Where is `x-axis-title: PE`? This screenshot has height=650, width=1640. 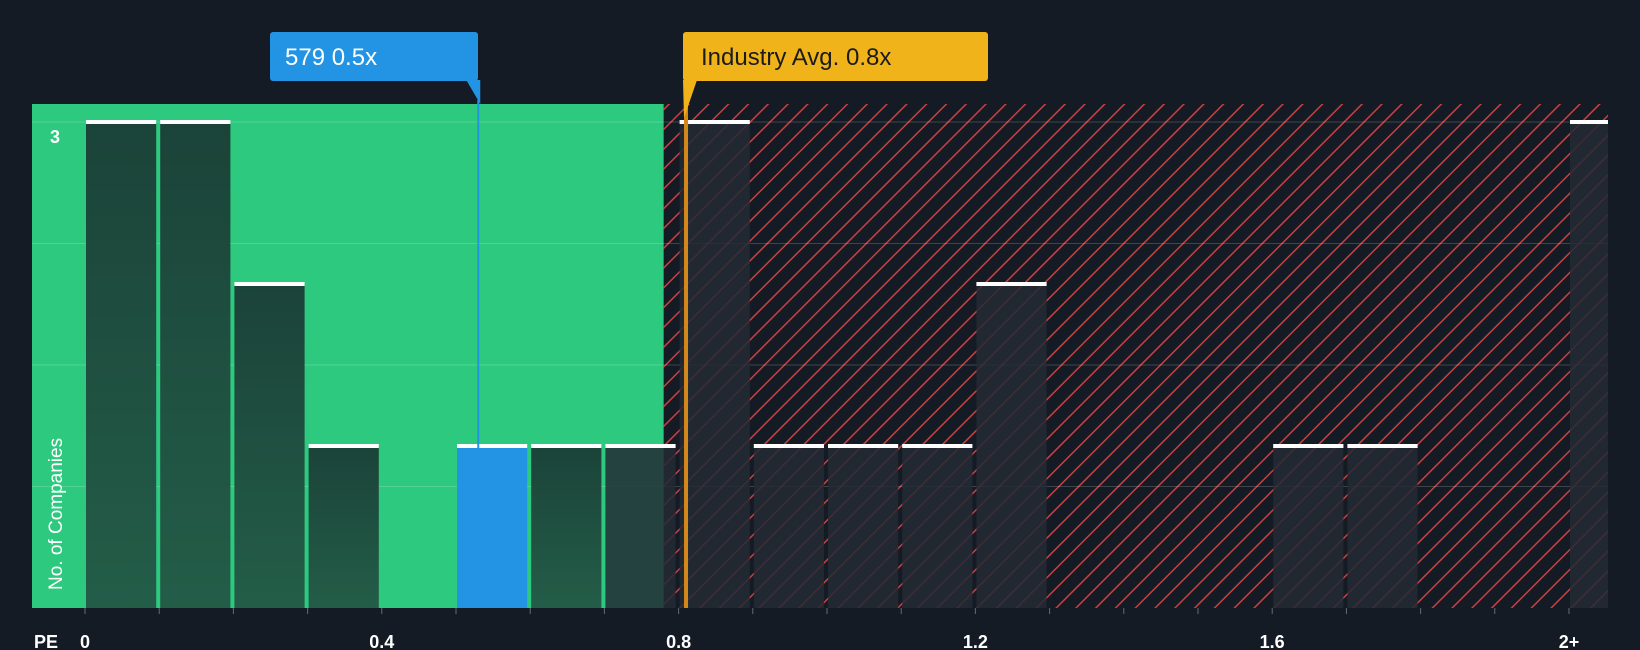 x-axis-title: PE is located at coordinates (46, 641).